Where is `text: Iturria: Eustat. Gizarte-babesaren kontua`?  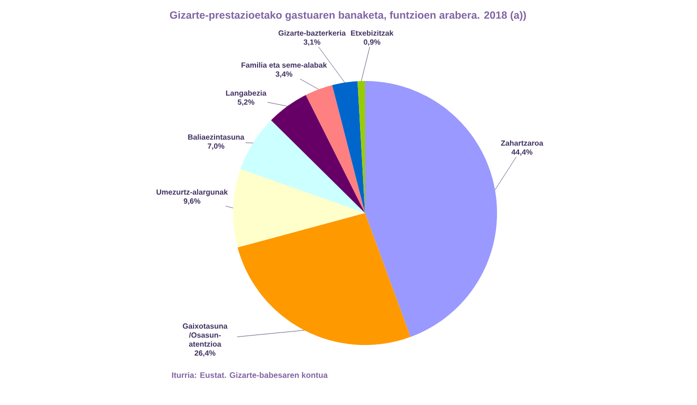 text: Iturria: Eustat. Gizarte-babesaren kontua is located at coordinates (250, 375).